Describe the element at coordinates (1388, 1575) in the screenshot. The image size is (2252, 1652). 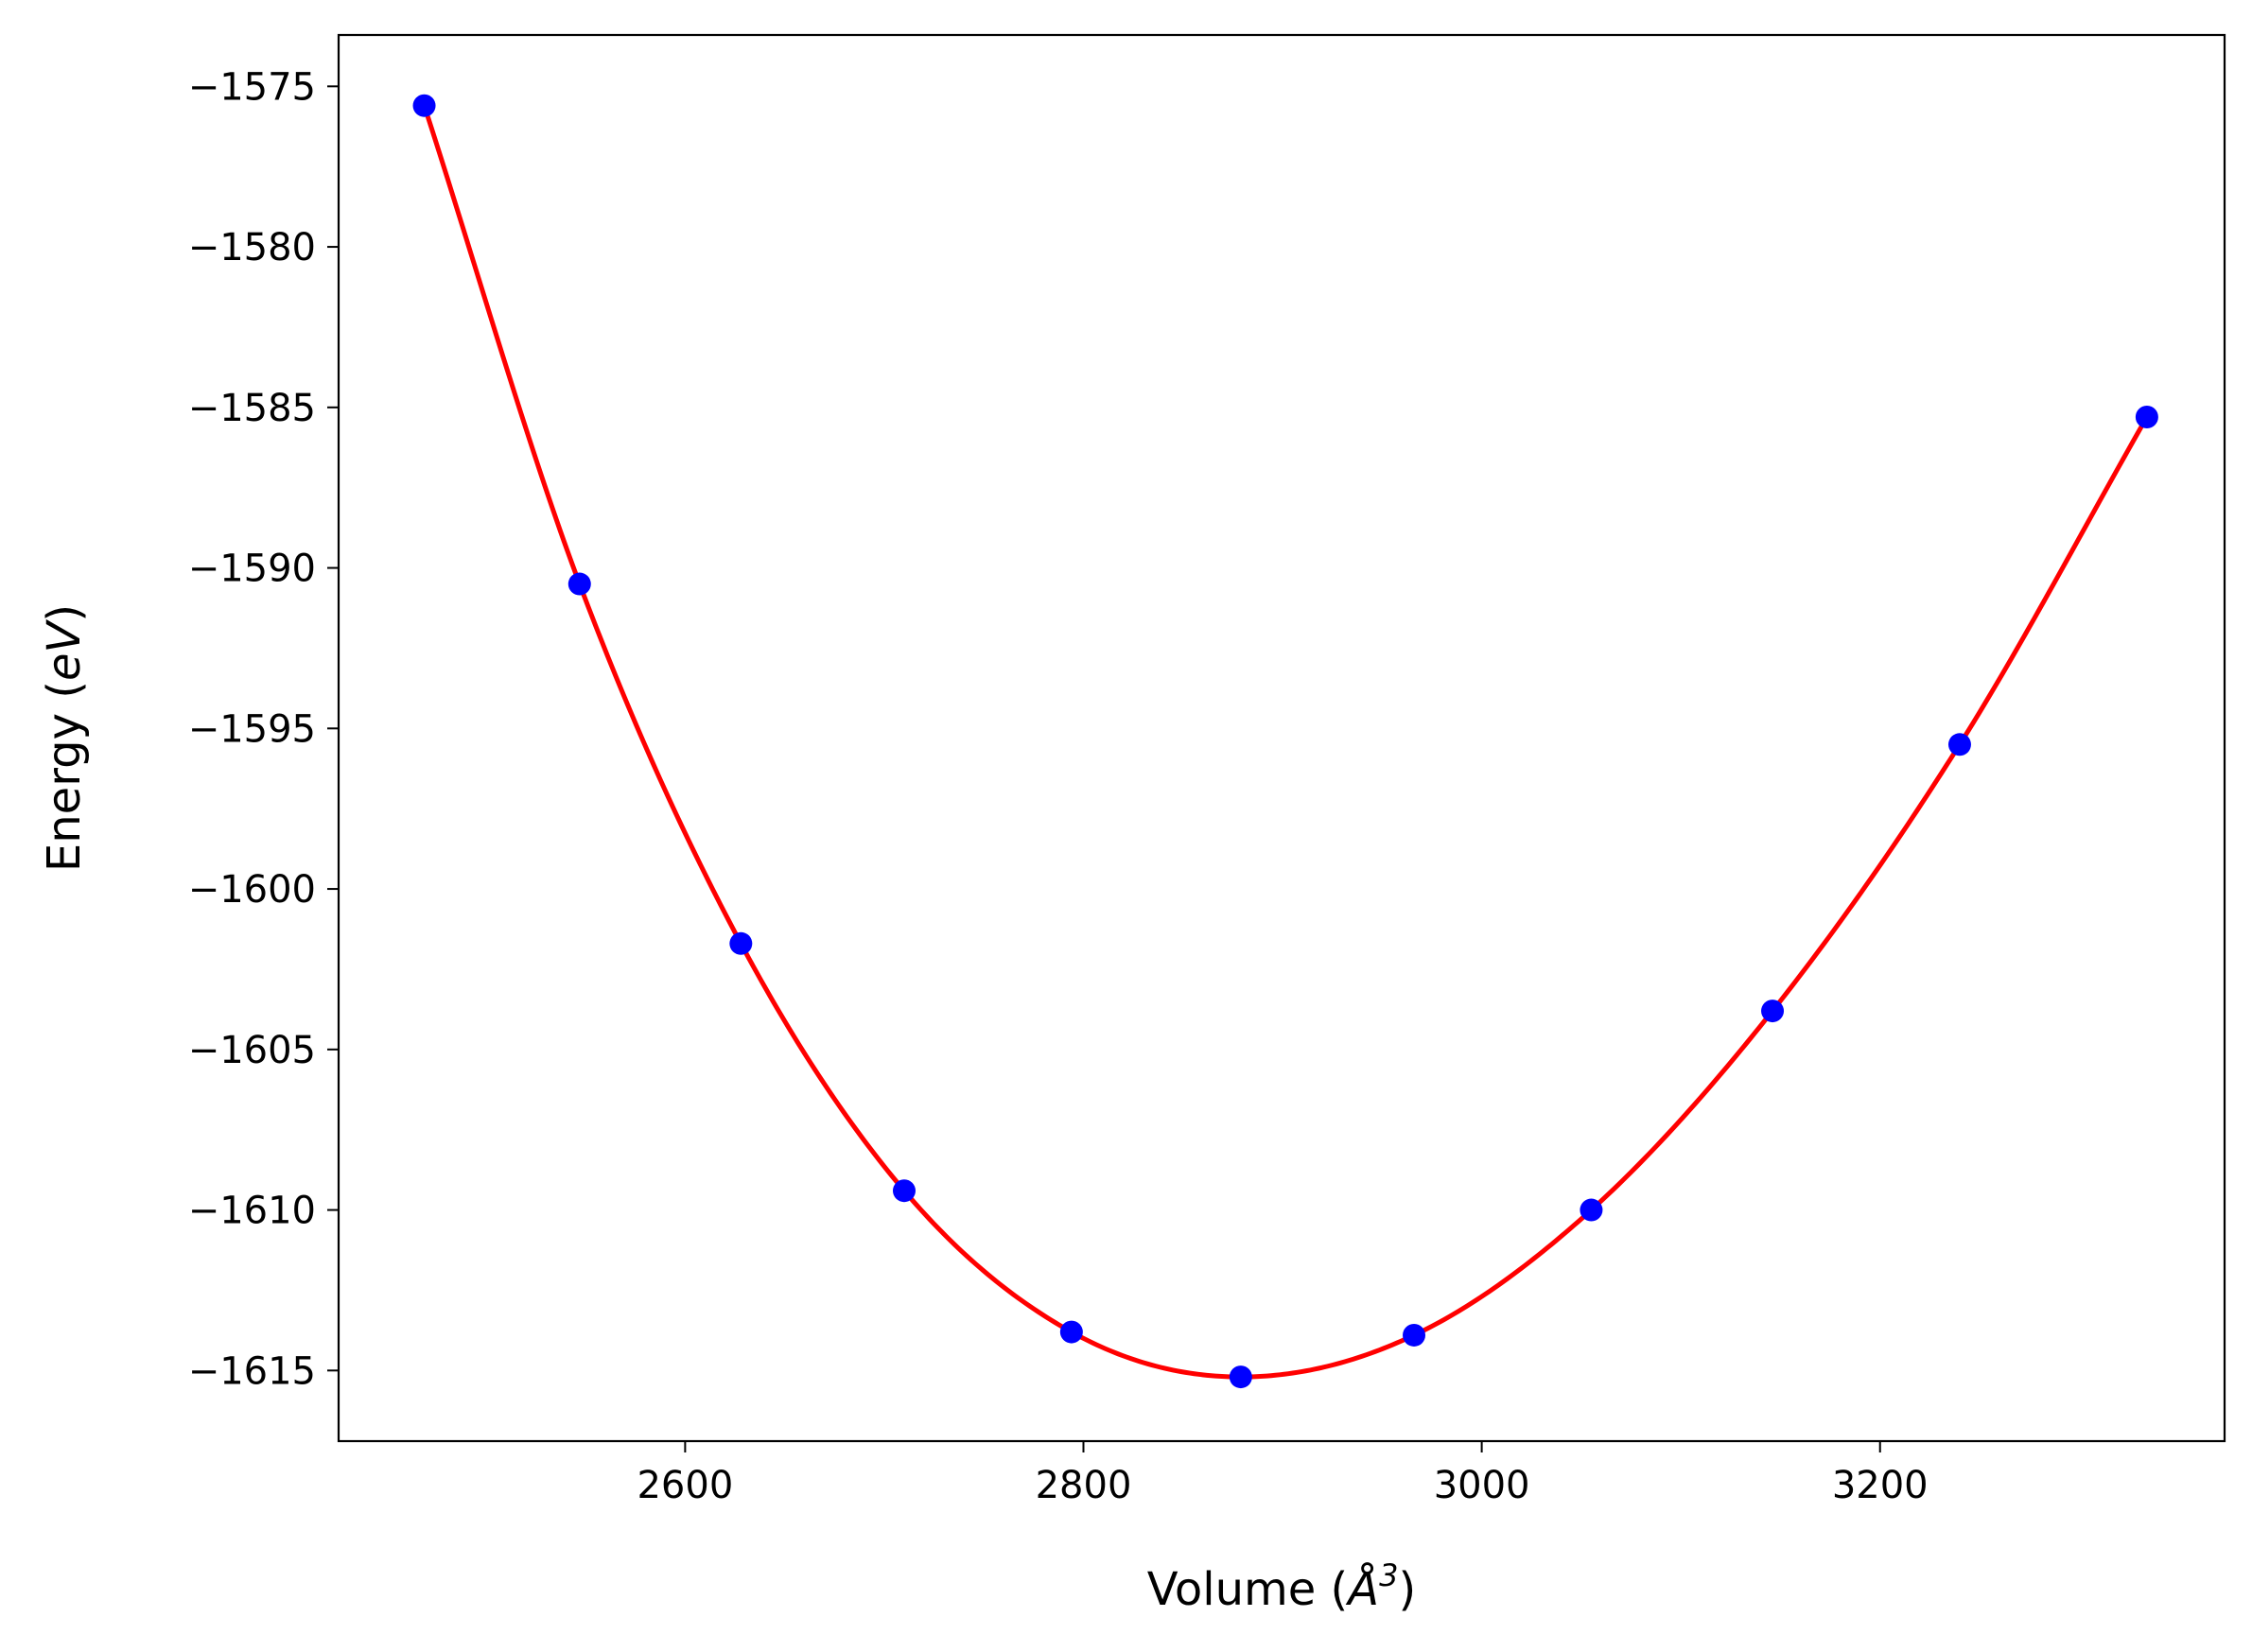
I see `x-axis-label-exponent: 3` at that location.